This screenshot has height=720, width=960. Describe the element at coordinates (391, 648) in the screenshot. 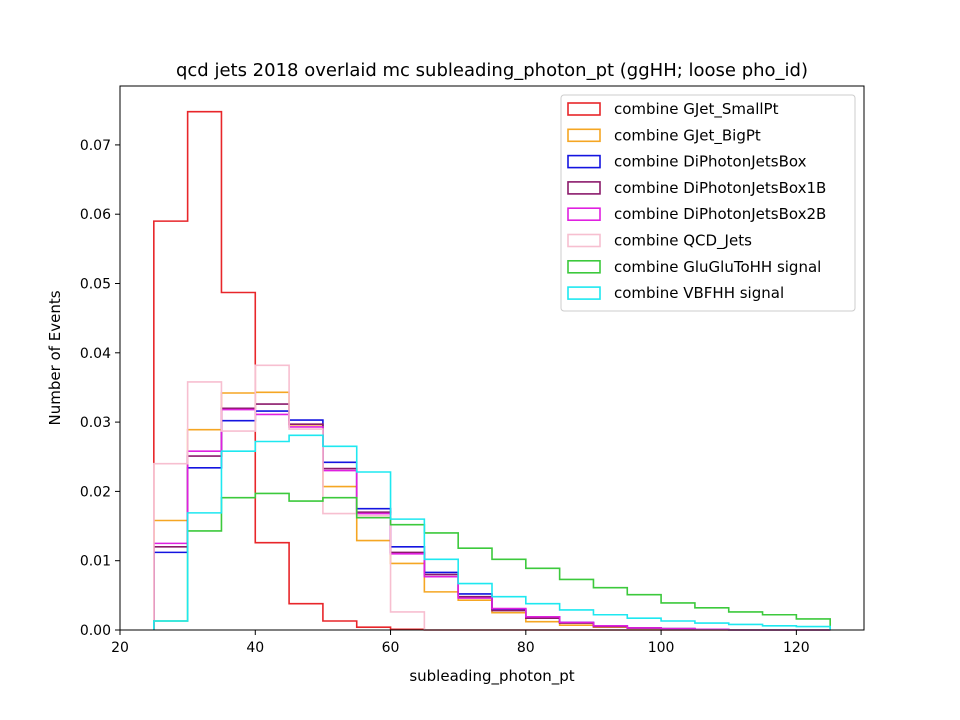

I see `x-tick-label: 60` at that location.